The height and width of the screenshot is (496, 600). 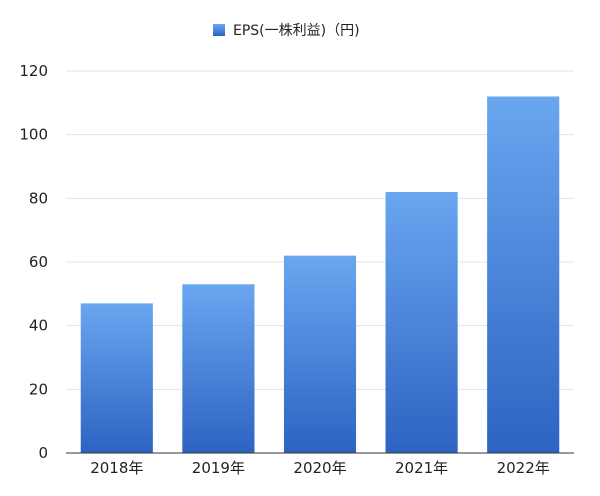 What do you see at coordinates (33, 135) in the screenshot?
I see `y-tick-label-100: 100` at bounding box center [33, 135].